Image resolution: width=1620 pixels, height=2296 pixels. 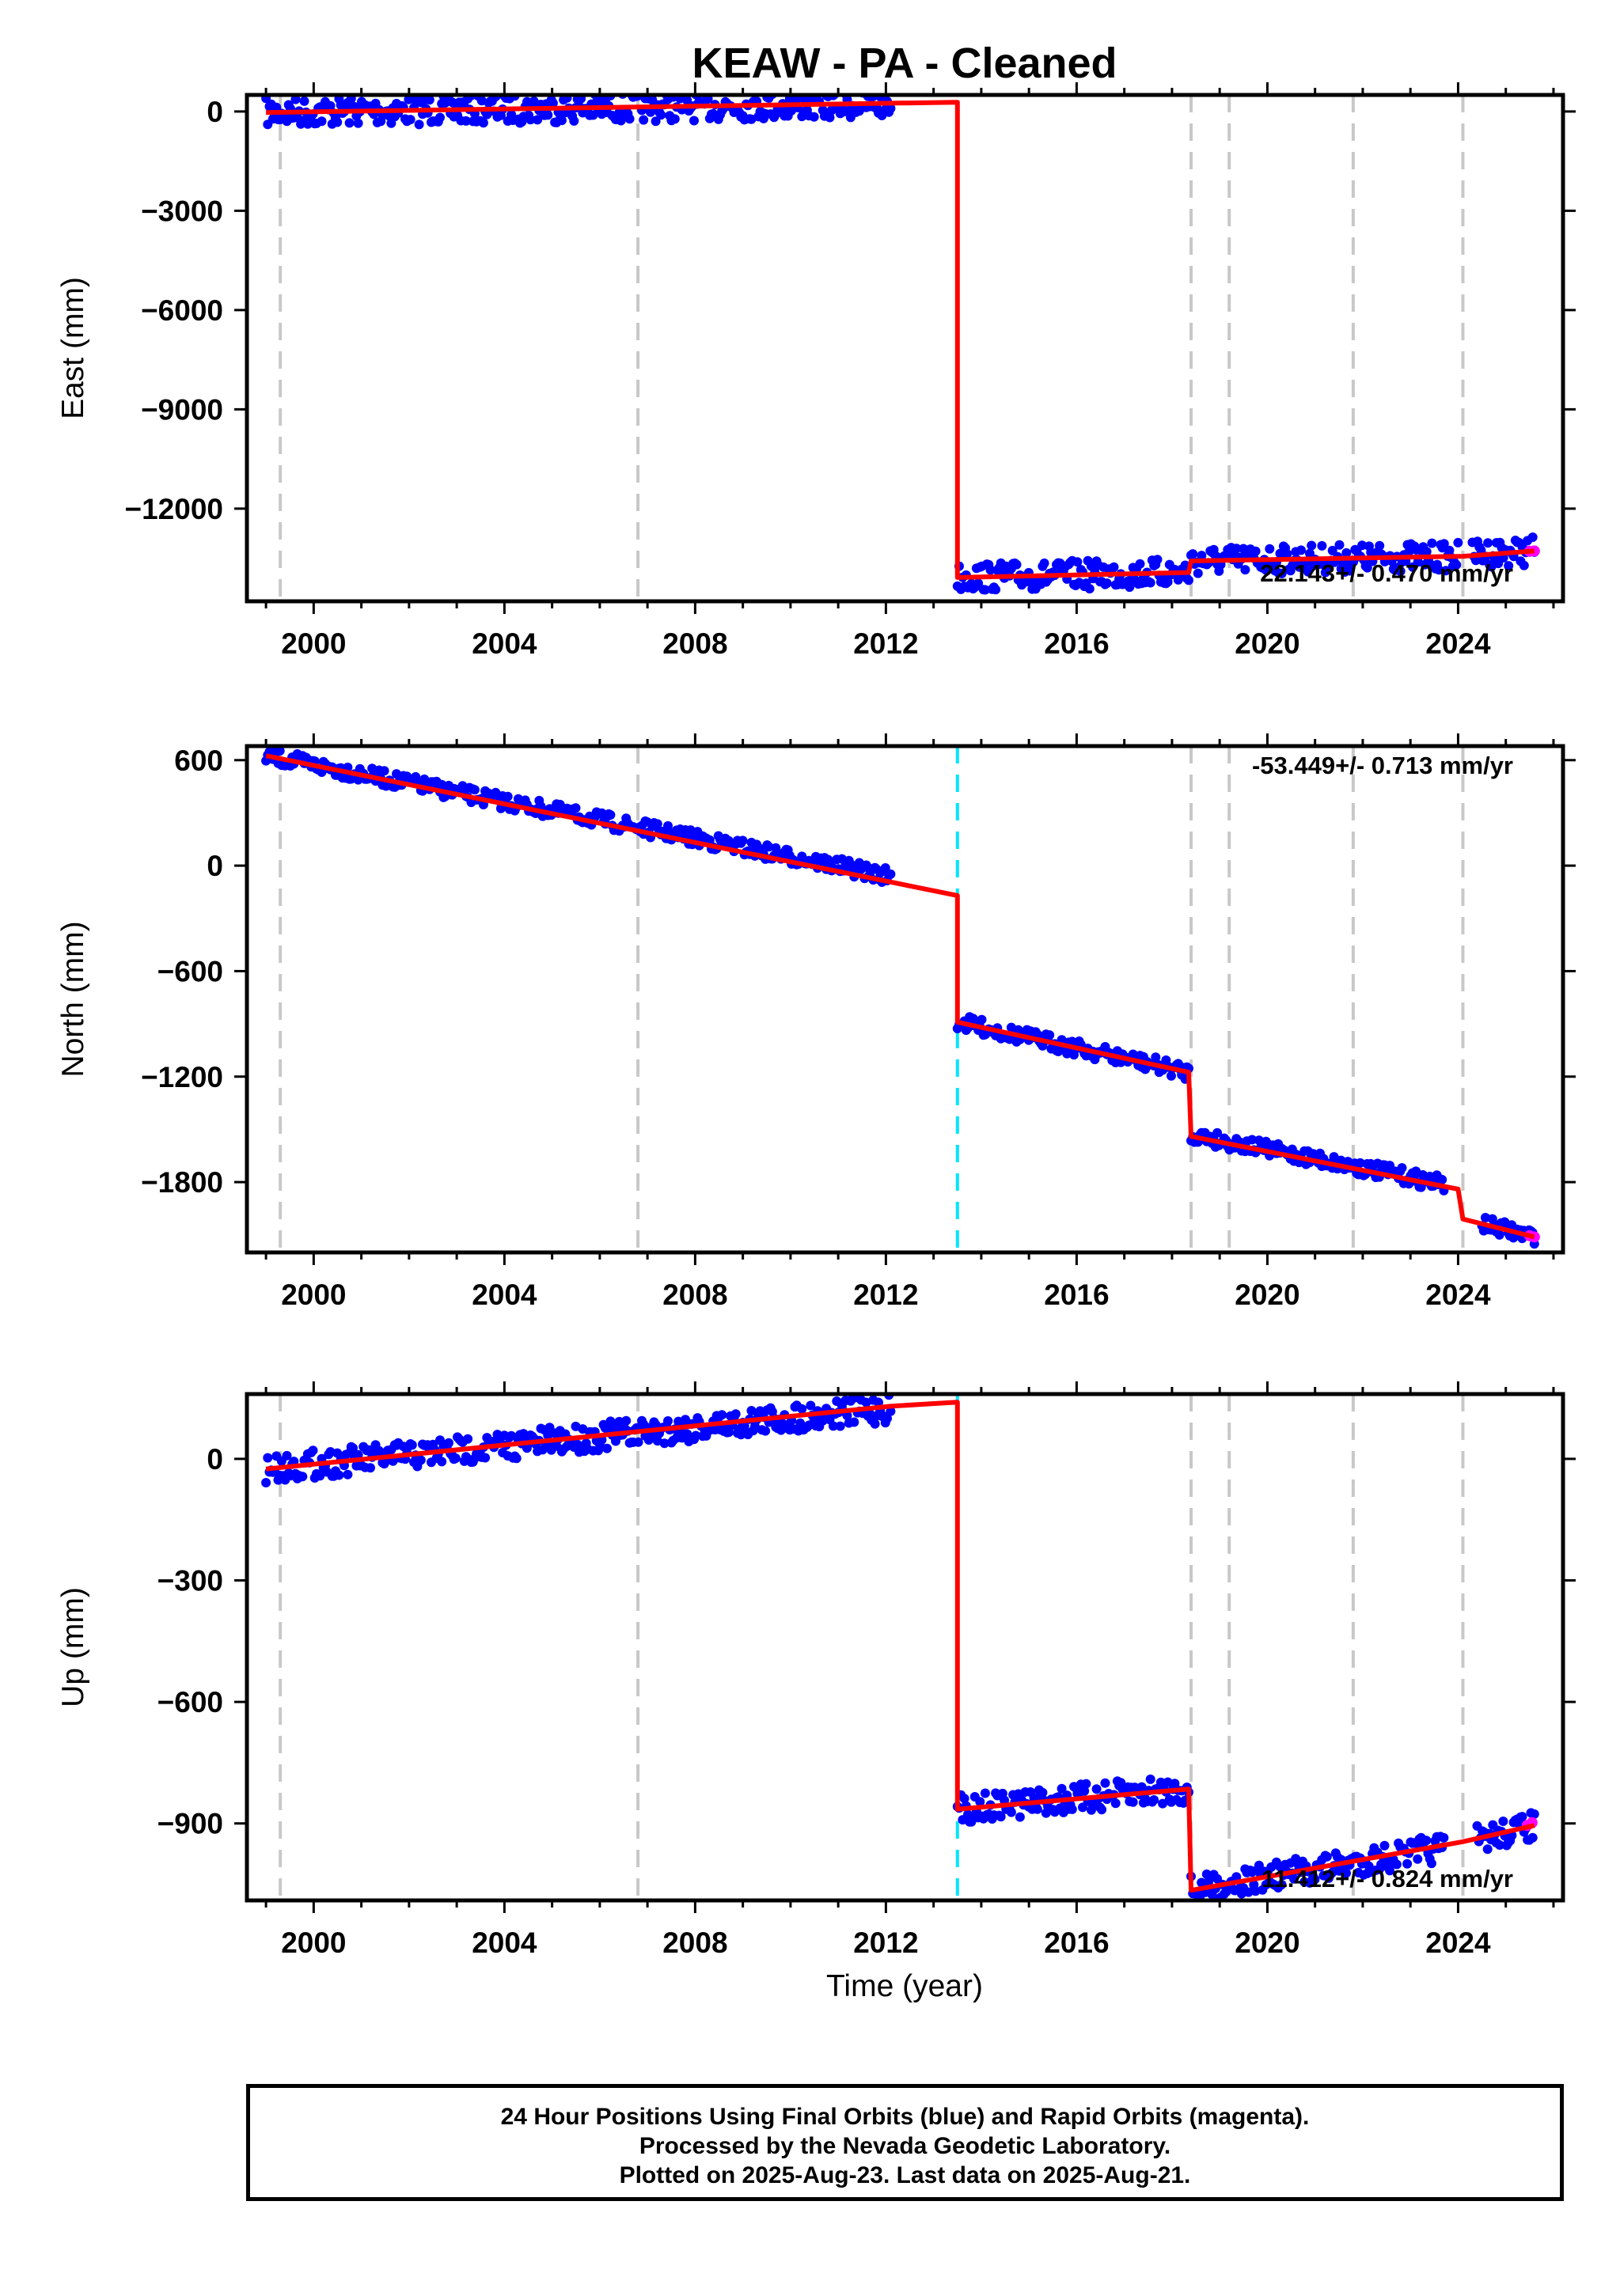 What do you see at coordinates (1382, 766) in the screenshot?
I see `north-rate-annotation: -53.449+/- 0.713 mm/yr` at bounding box center [1382, 766].